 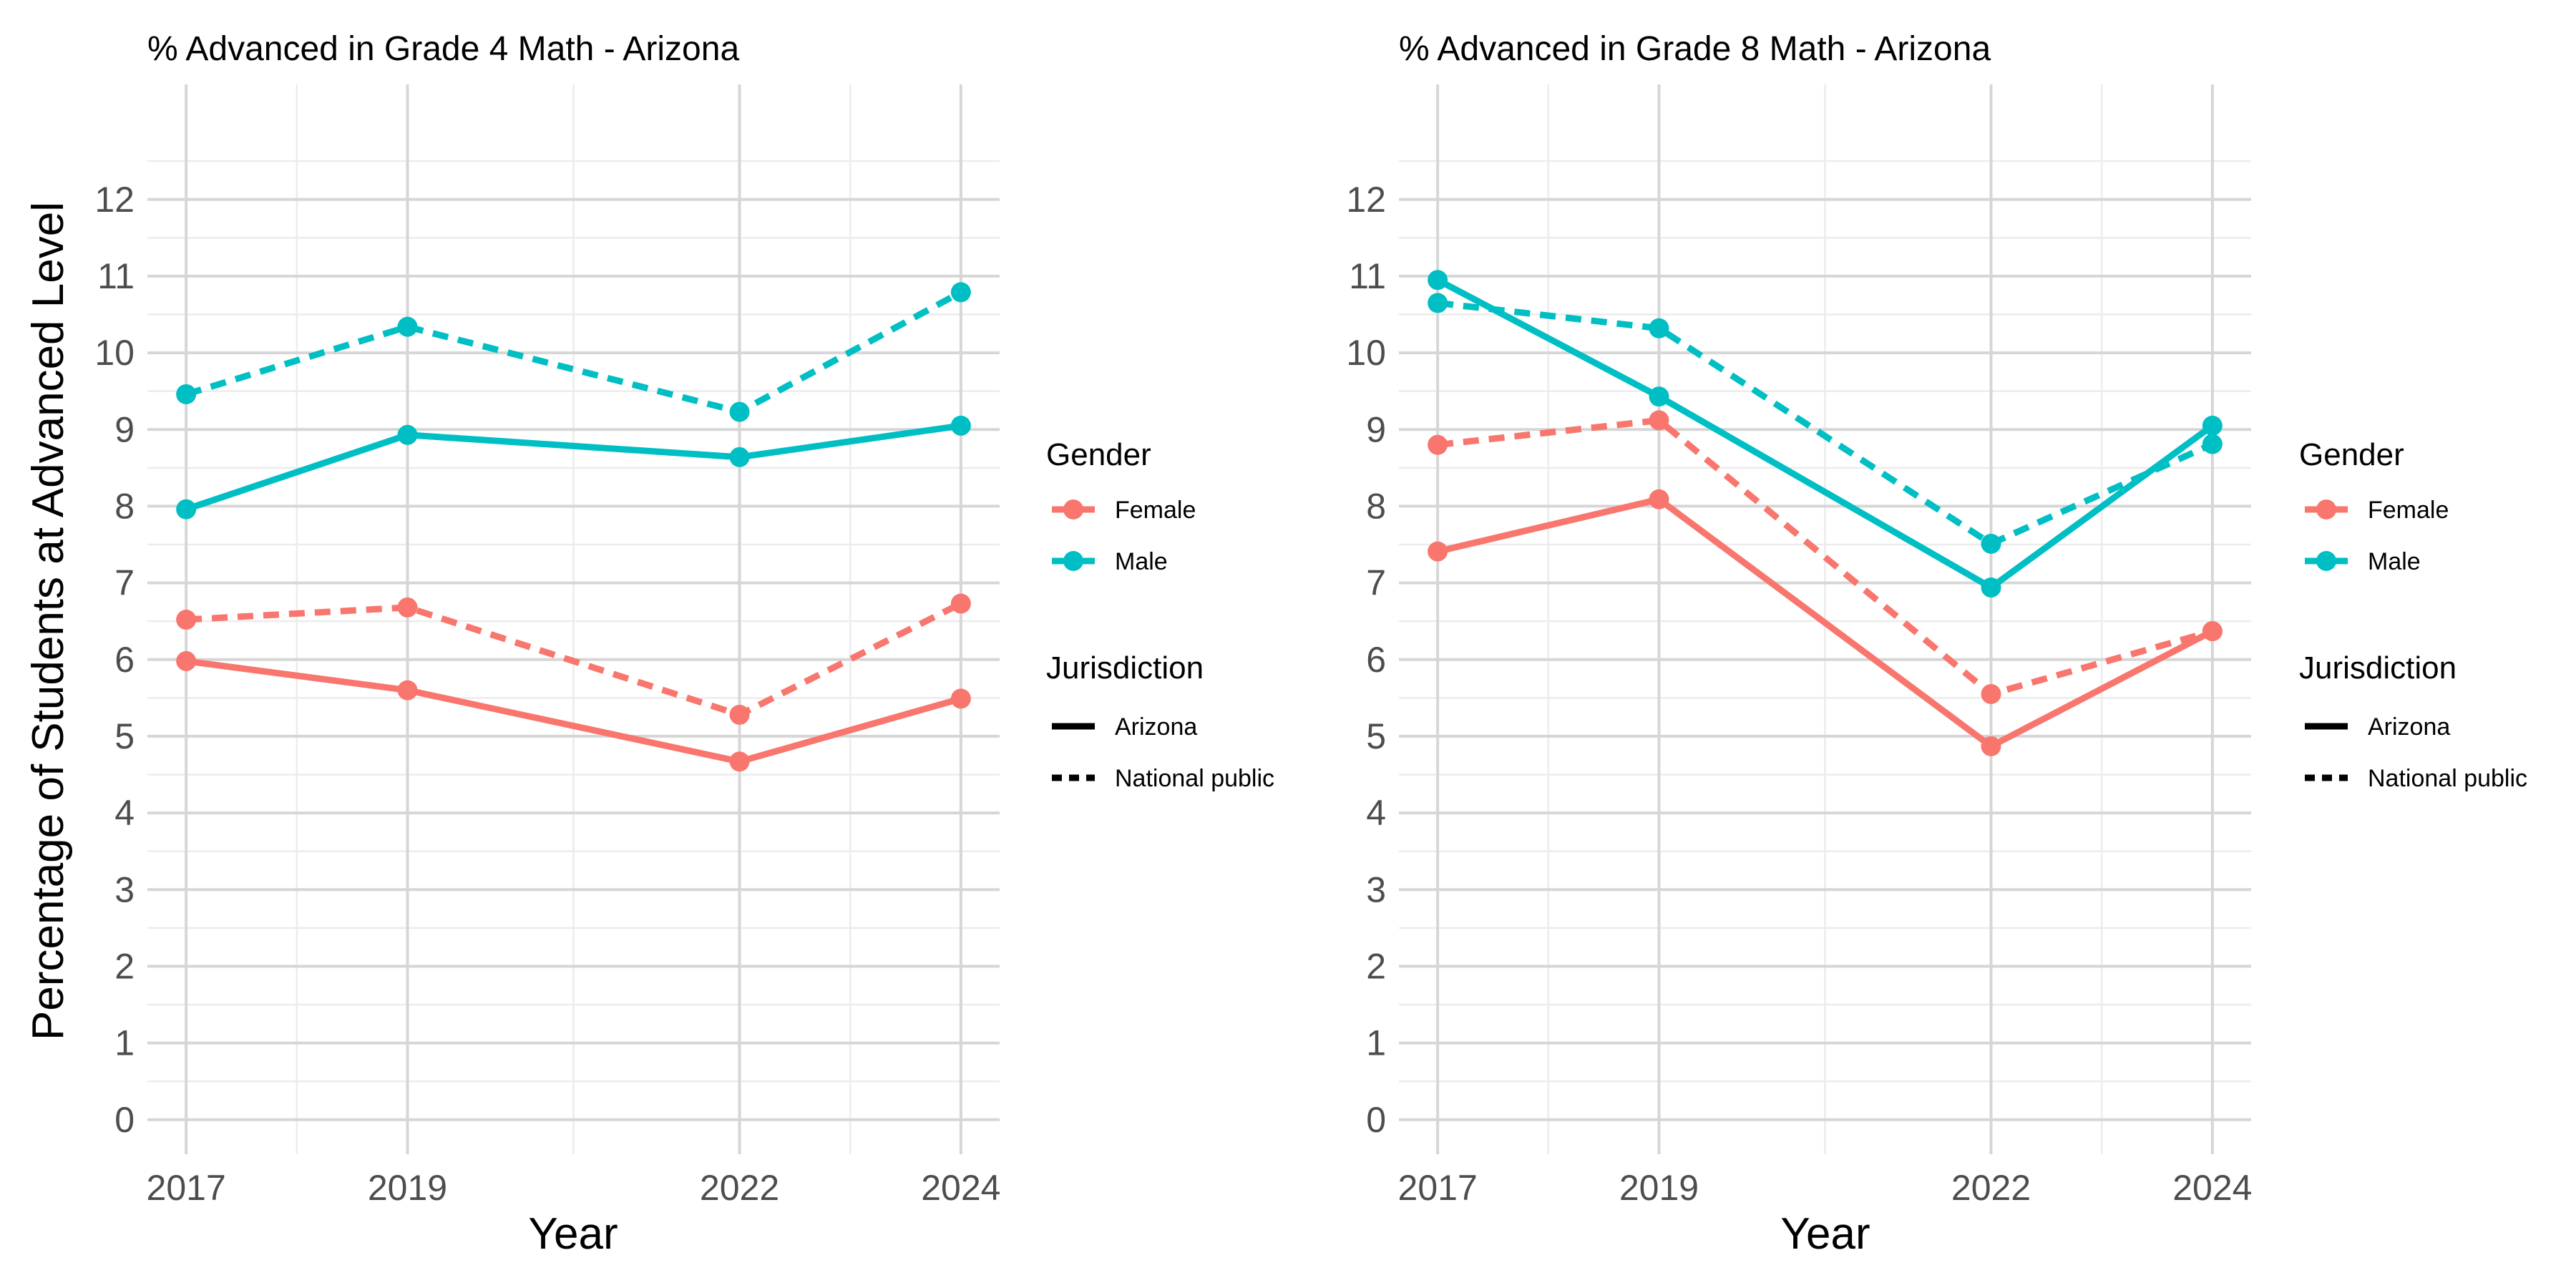 What do you see at coordinates (1695, 49) in the screenshot?
I see `panel-title: % Advanced in Grade 8 Math - Arizona` at bounding box center [1695, 49].